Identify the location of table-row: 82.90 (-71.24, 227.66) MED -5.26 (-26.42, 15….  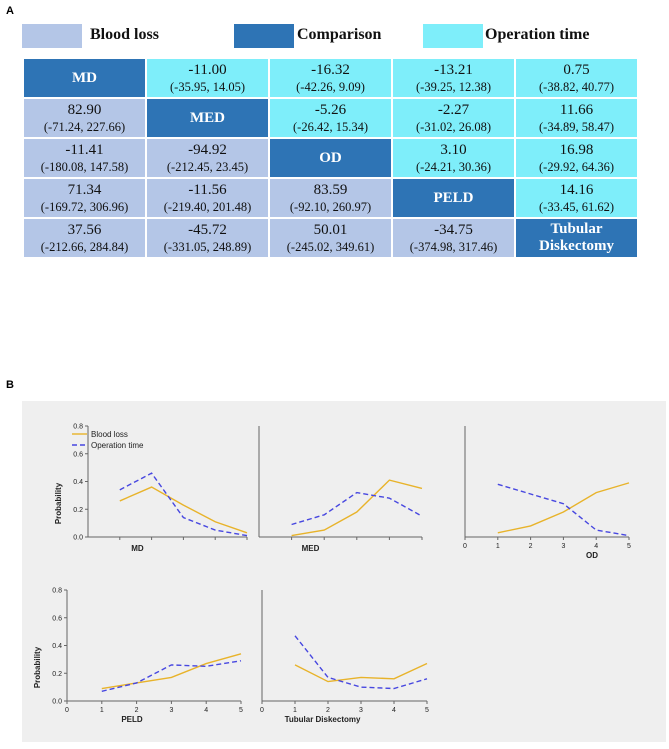
(330, 118).